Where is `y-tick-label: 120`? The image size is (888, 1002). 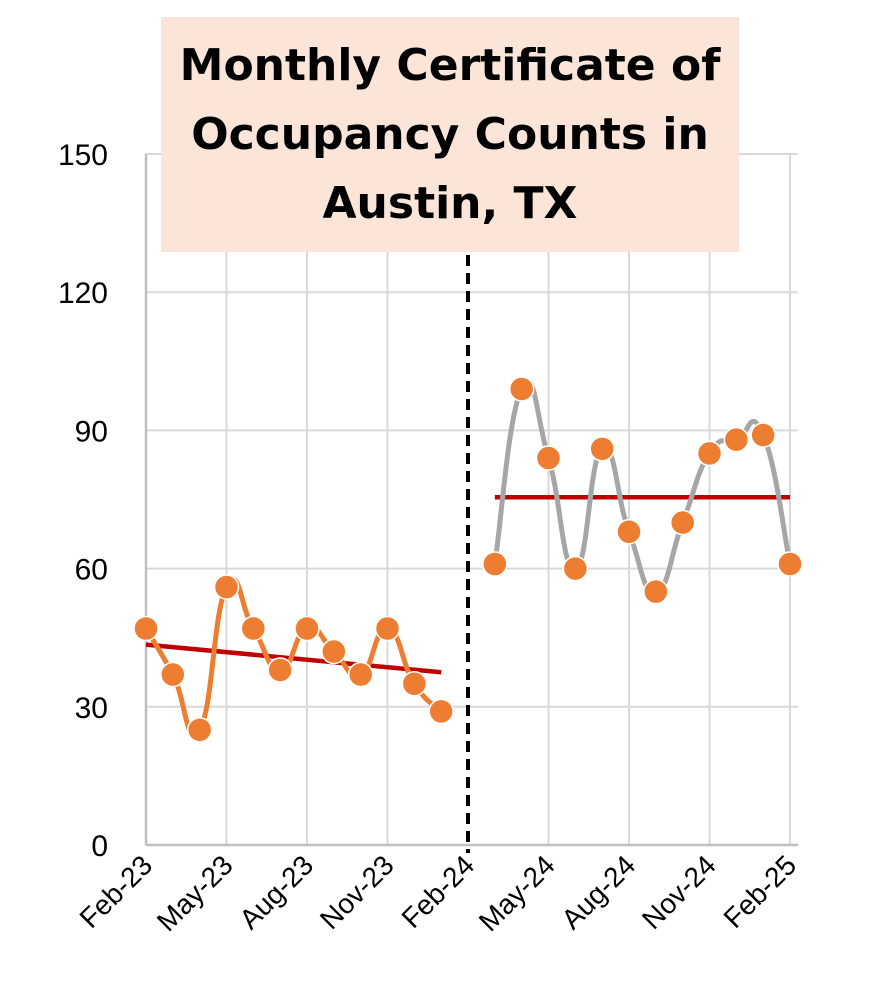
y-tick-label: 120 is located at coordinates (83, 293).